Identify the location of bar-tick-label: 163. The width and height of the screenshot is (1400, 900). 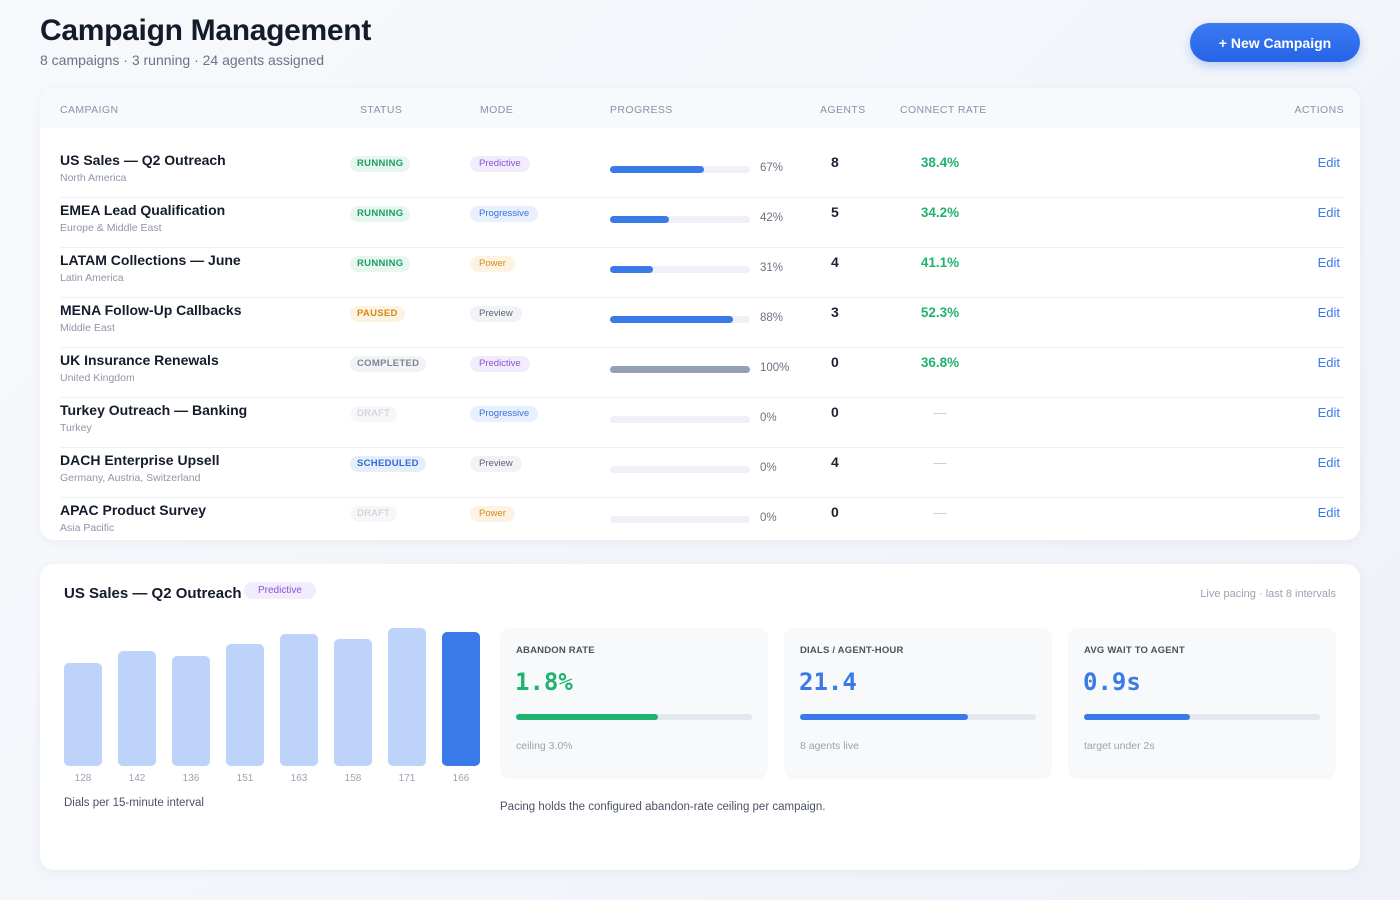
(299, 778).